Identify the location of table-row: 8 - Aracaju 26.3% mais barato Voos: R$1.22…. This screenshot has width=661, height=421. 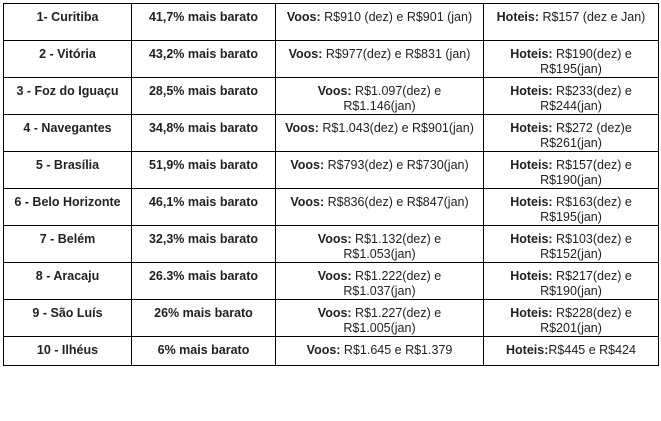
(331, 281).